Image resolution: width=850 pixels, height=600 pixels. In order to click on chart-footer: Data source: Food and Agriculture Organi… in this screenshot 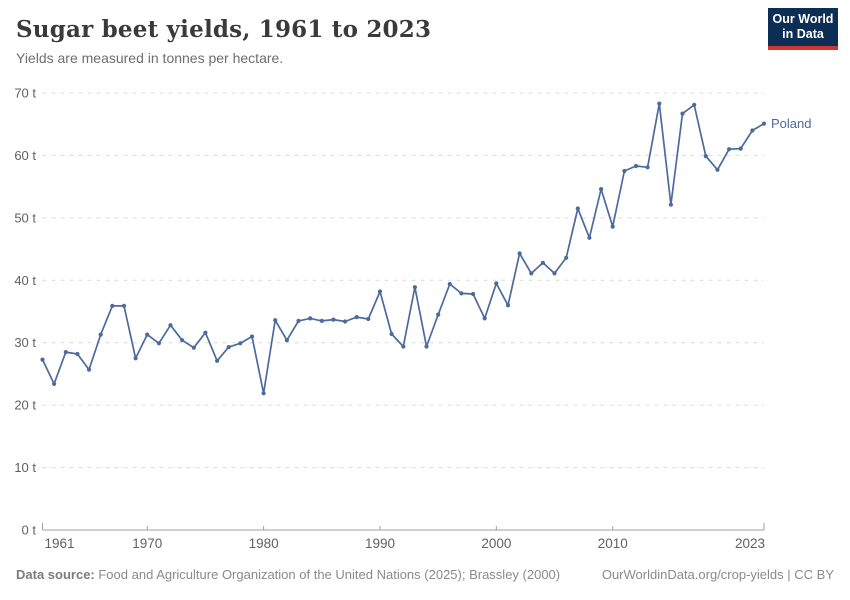, I will do `click(425, 574)`.